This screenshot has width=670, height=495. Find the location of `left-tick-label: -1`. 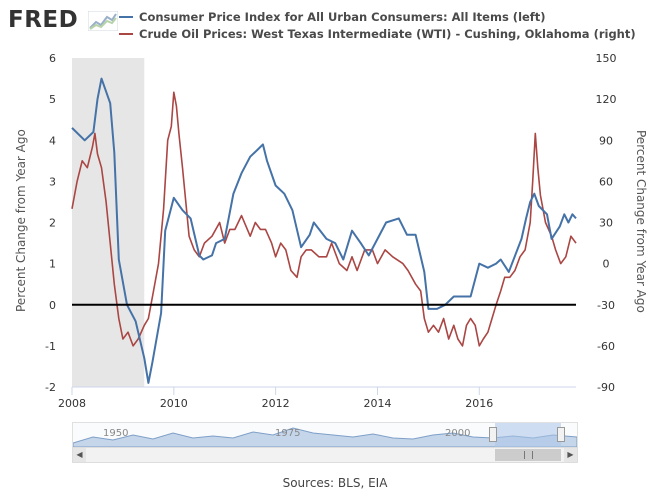

left-tick-label: -1 is located at coordinates (50, 346).